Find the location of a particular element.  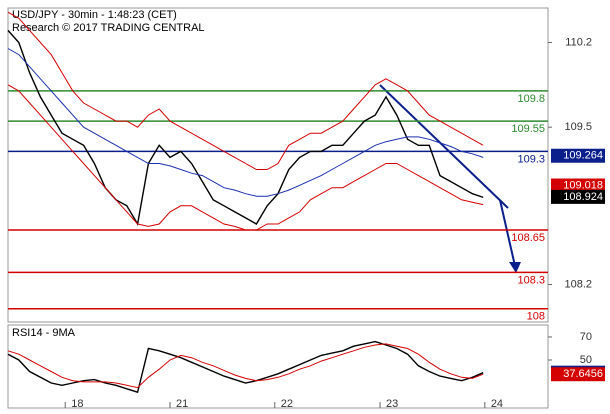

chart-title: USD/JPY - 30min - 1:48:23 (CET) is located at coordinates (94, 15).